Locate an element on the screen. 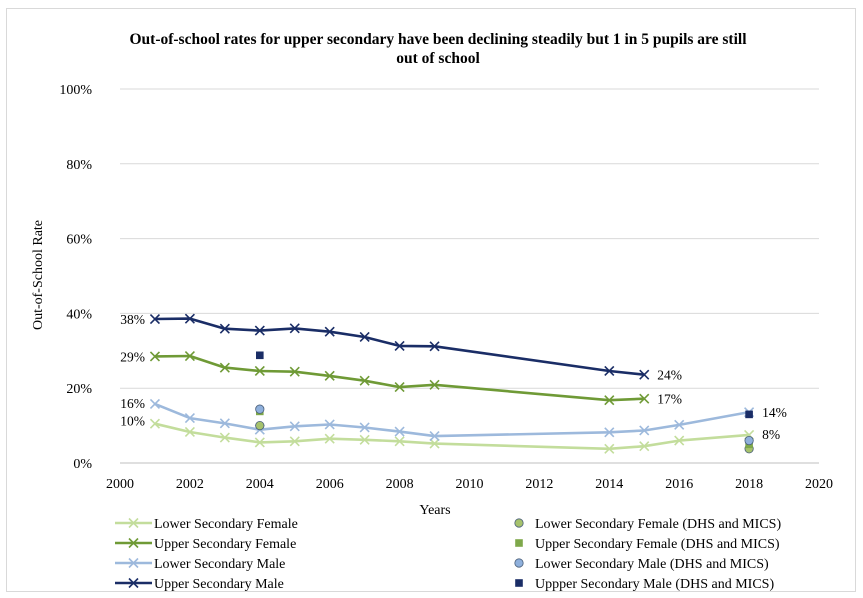 The height and width of the screenshot is (598, 863). series-lower-secondary-female is located at coordinates (452, 436).